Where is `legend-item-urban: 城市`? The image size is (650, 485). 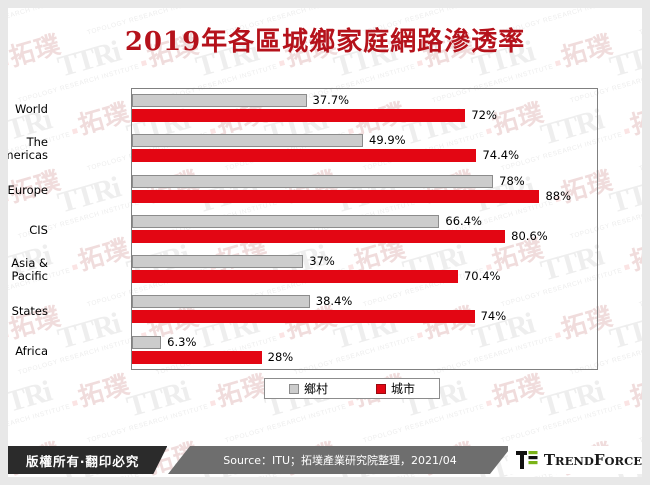 legend-item-urban: 城市 is located at coordinates (395, 388).